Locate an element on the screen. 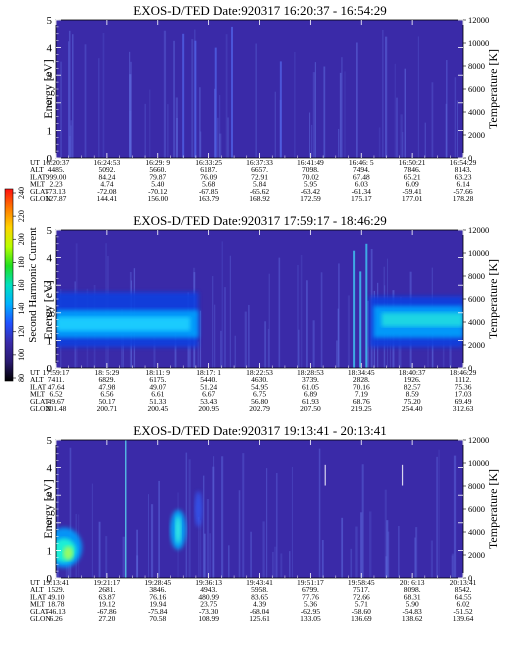 The image size is (505, 654). energy-tick-label: 4 is located at coordinates (50, 259).